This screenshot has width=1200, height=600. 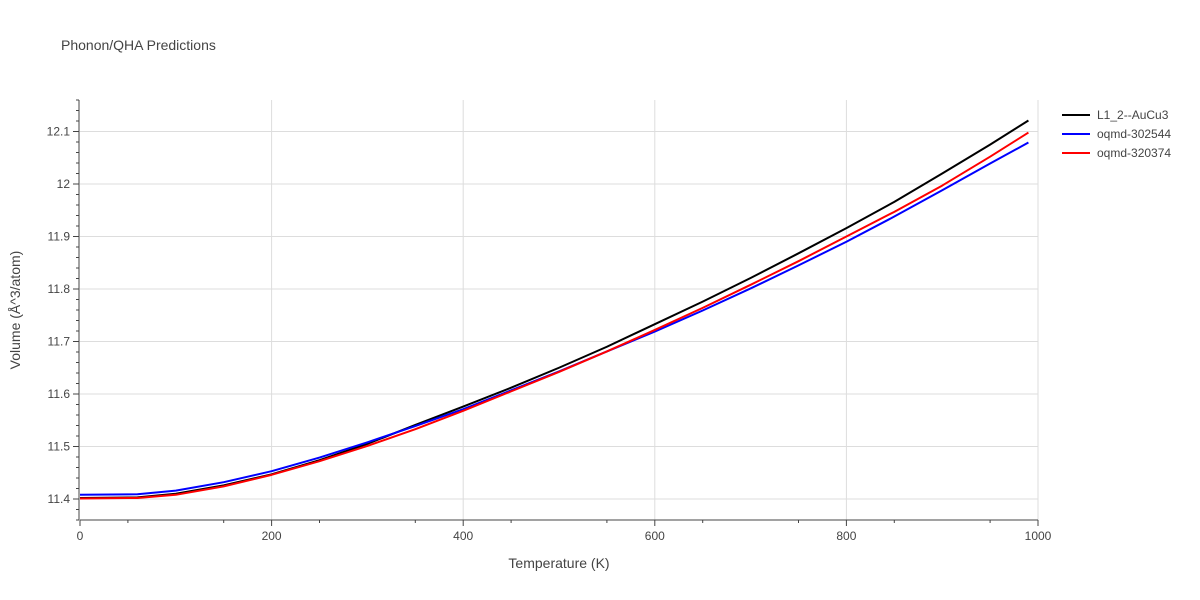 What do you see at coordinates (1038, 536) in the screenshot?
I see `x-tick-label: 1000` at bounding box center [1038, 536].